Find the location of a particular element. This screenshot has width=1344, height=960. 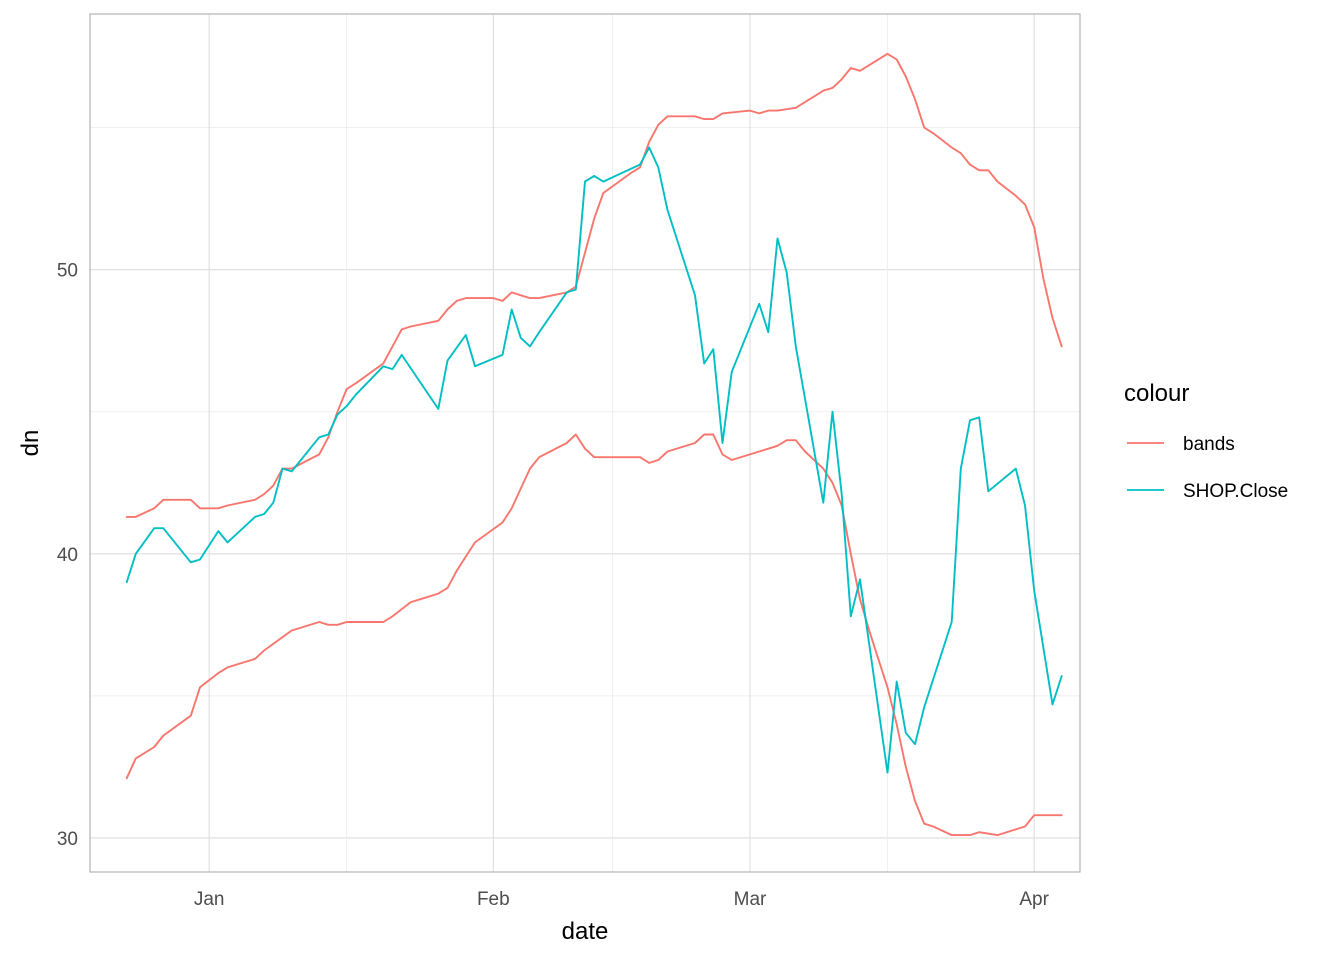

legend-label-shop-close: SHOP.Close is located at coordinates (1235, 491).